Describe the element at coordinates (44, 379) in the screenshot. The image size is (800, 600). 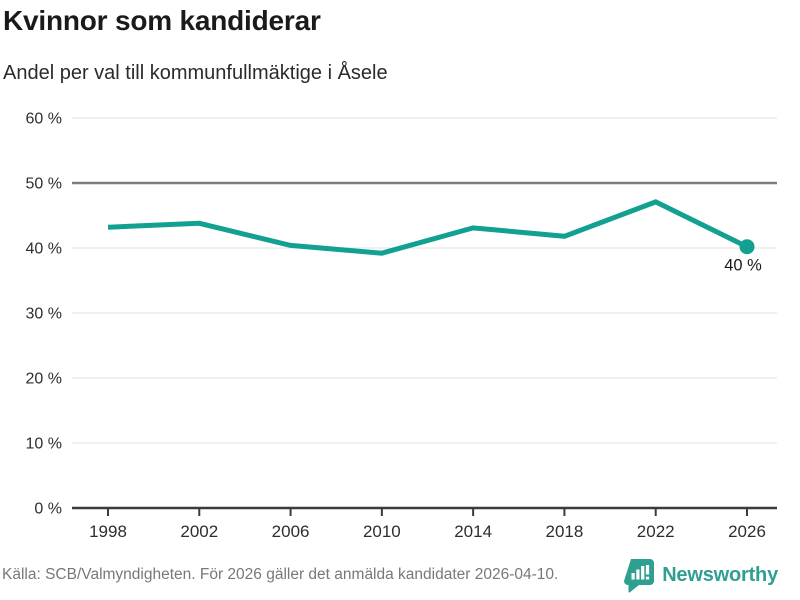
I see `y-axis-tick-label: 20 %` at that location.